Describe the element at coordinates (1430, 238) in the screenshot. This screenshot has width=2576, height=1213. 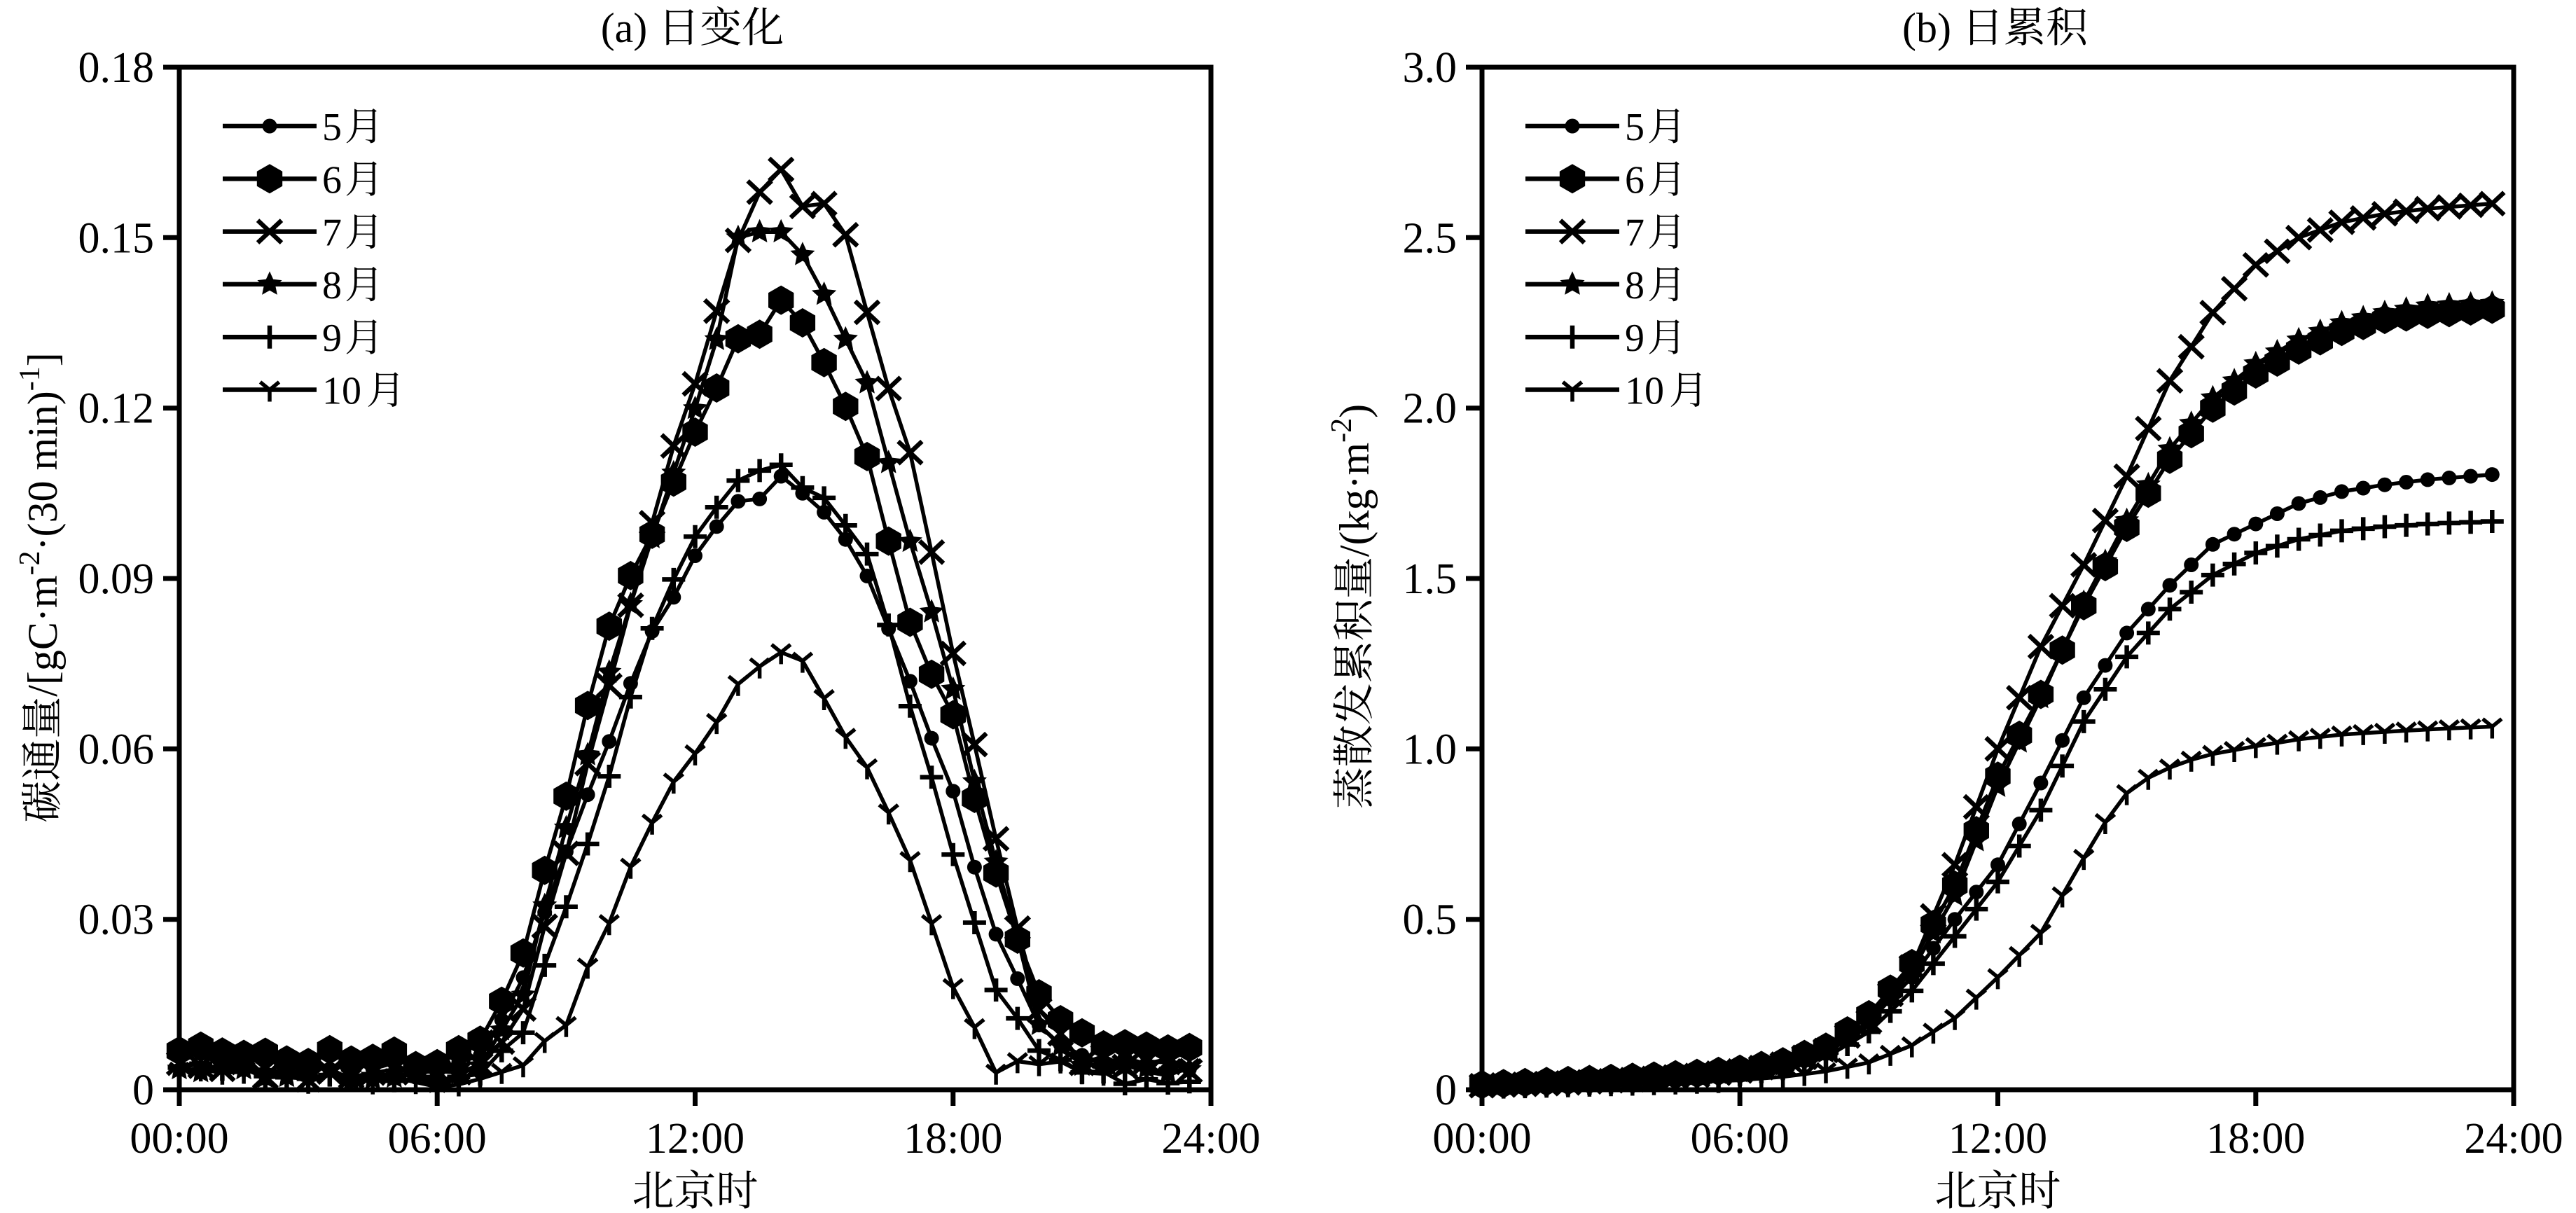
I see `svg-text: 2.5` at that location.